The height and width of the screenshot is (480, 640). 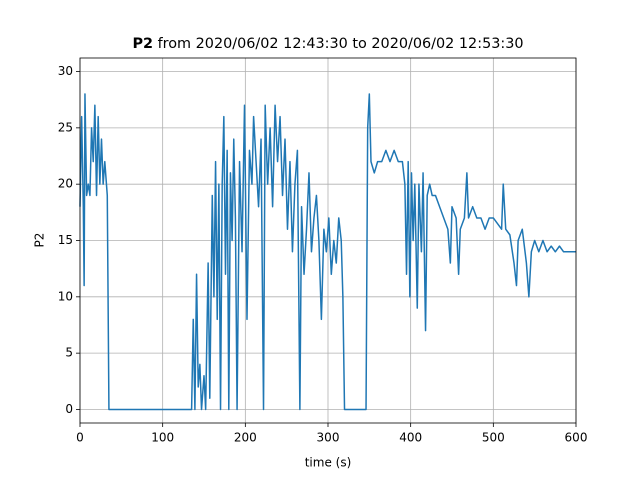 What do you see at coordinates (65, 71) in the screenshot?
I see `y-tick-label: 30` at bounding box center [65, 71].